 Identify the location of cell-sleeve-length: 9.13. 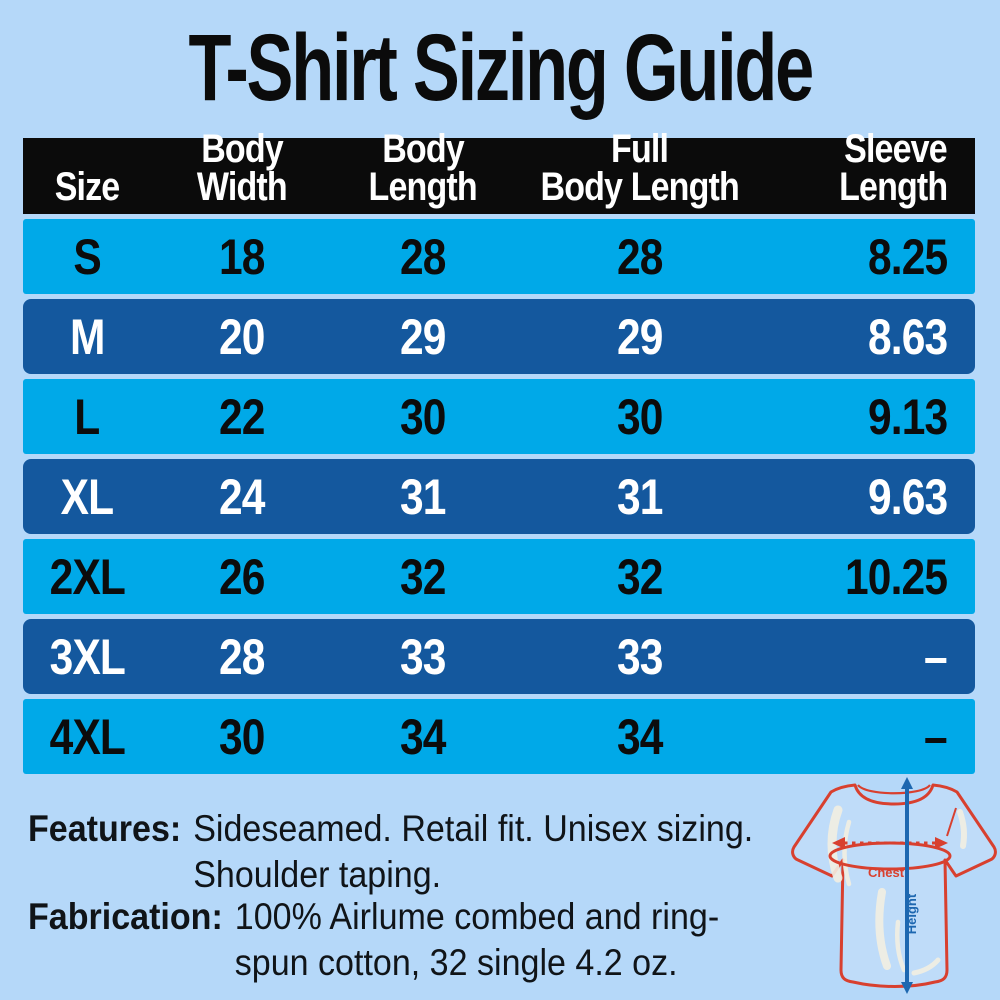
(907, 416).